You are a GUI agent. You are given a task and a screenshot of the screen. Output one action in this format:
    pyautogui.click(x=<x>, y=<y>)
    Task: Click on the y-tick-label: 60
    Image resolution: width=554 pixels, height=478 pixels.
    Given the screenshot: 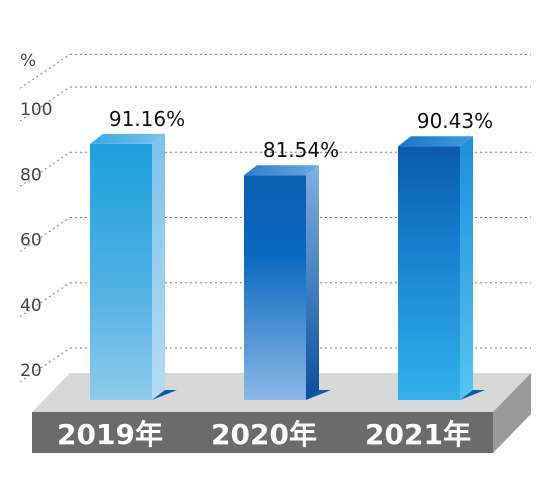 What is the action you would take?
    pyautogui.click(x=31, y=241)
    